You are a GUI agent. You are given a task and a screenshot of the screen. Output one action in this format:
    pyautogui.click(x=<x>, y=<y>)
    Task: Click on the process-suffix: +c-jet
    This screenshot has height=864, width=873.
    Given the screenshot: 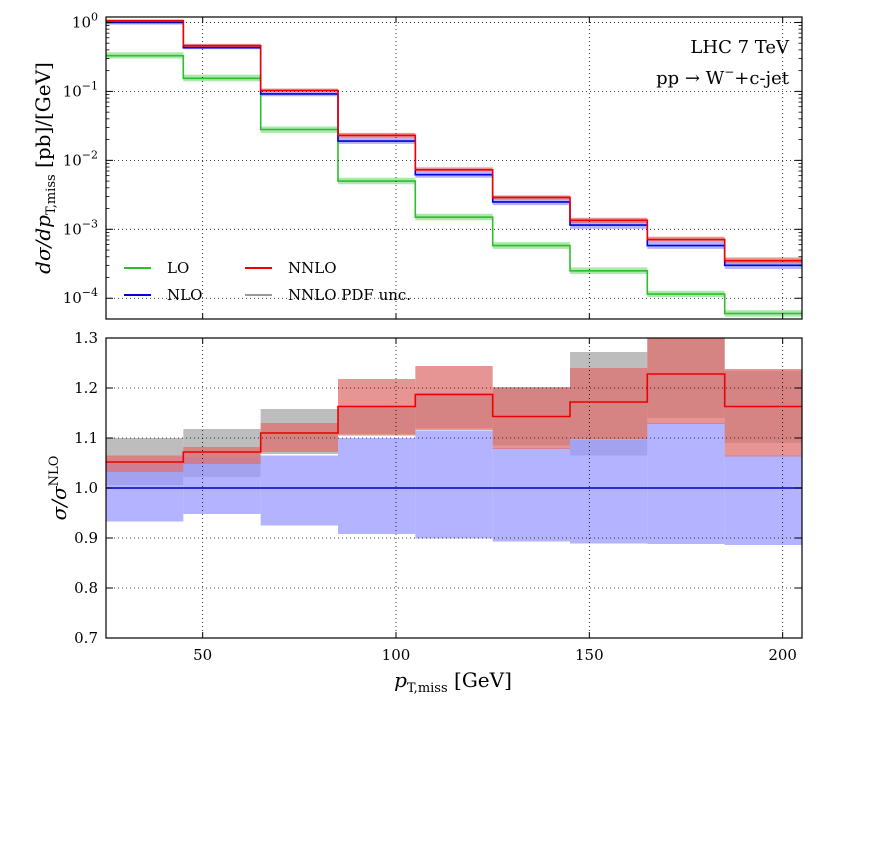 What is the action you would take?
    pyautogui.click(x=761, y=78)
    